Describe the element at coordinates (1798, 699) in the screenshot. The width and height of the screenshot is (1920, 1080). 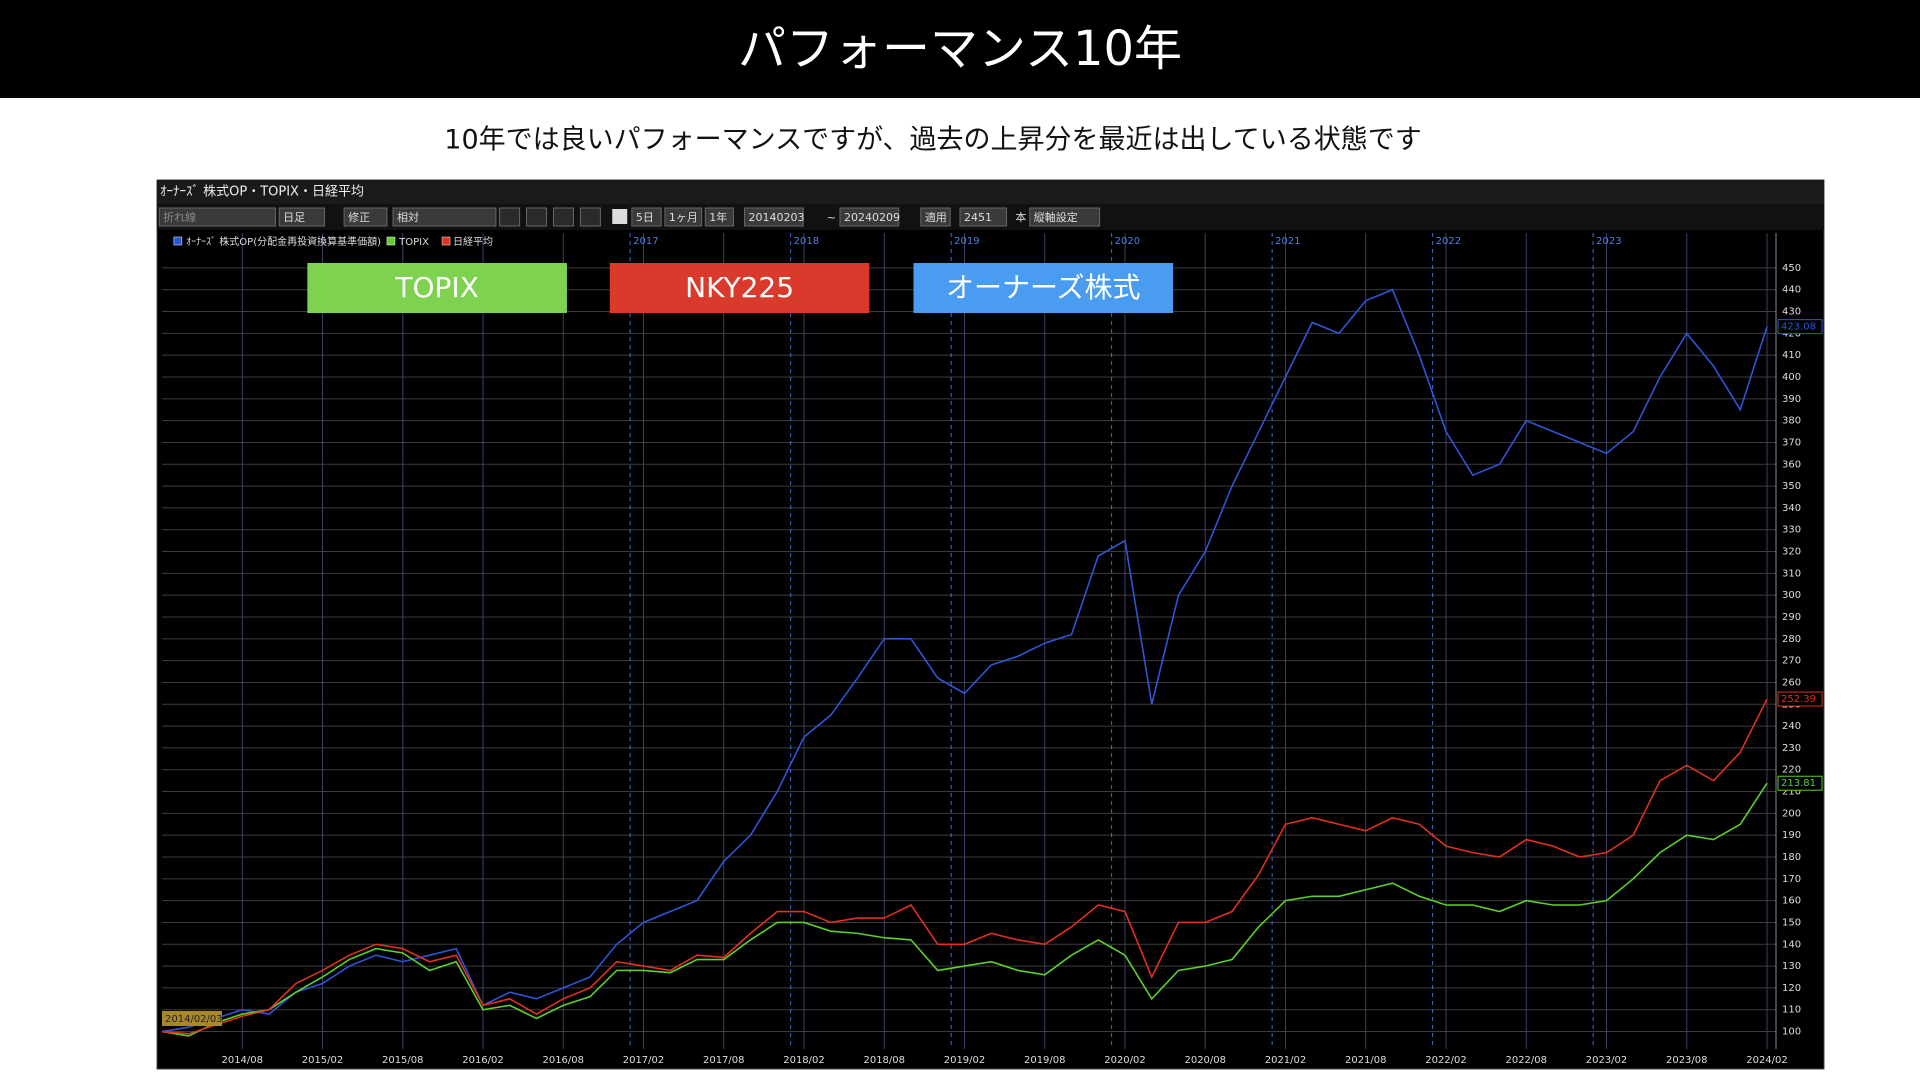
I see `last-value-label: 252.39` at that location.